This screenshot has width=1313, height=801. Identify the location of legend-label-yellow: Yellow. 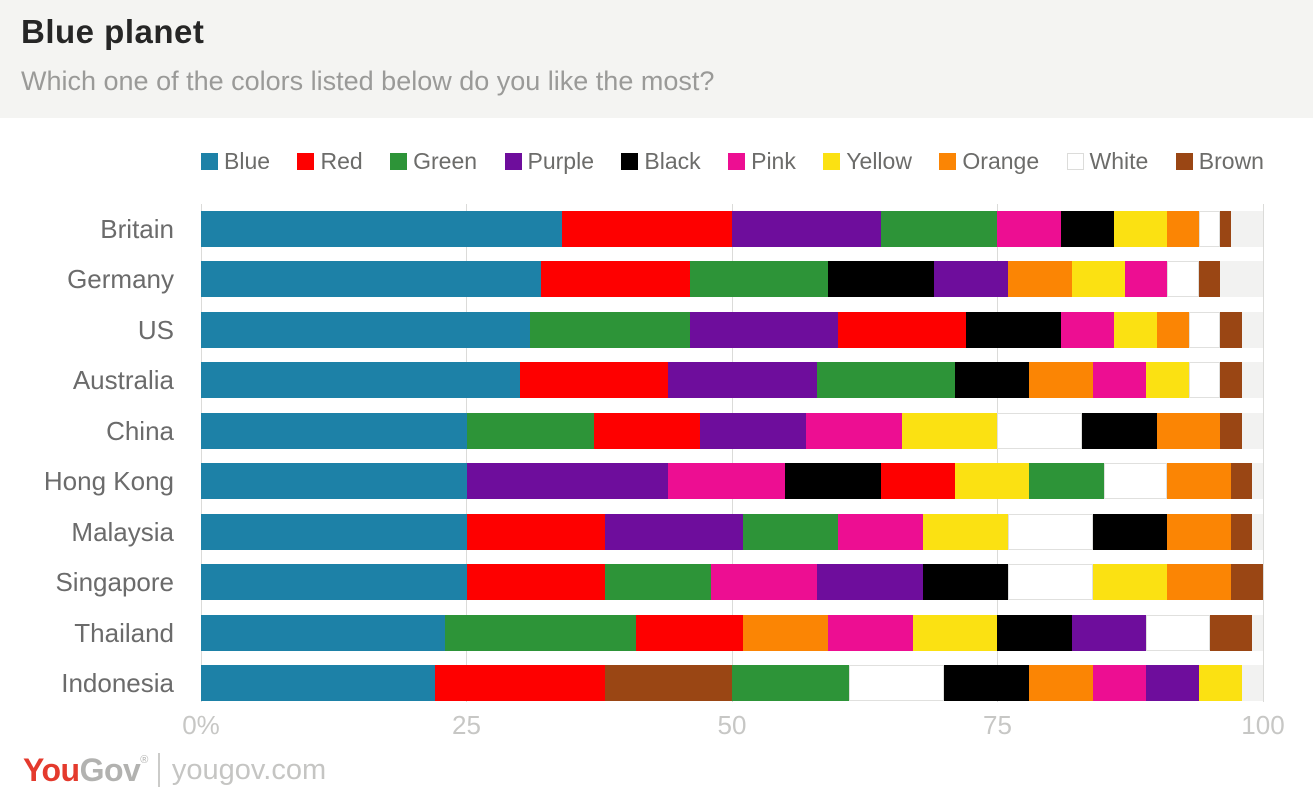
(879, 160).